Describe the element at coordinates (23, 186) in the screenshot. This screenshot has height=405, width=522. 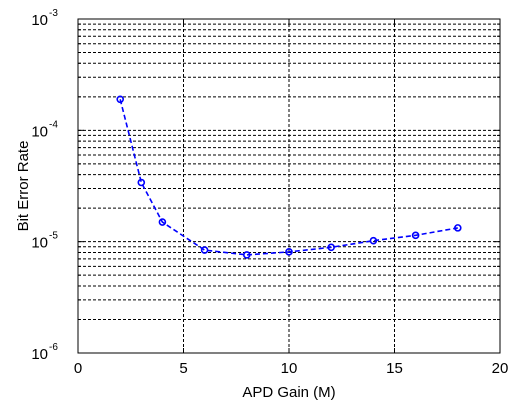
I see `y-axis-label: Bit Error Rate` at that location.